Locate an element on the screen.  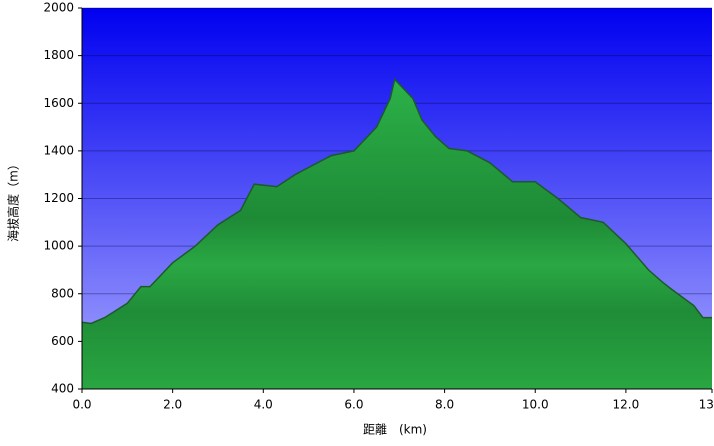
y-tick-label: 1400 is located at coordinates (58, 150).